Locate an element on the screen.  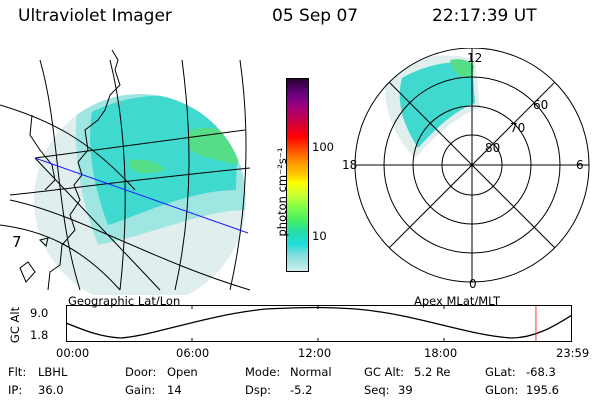
mlt-18-label: 18 is located at coordinates (349, 165).